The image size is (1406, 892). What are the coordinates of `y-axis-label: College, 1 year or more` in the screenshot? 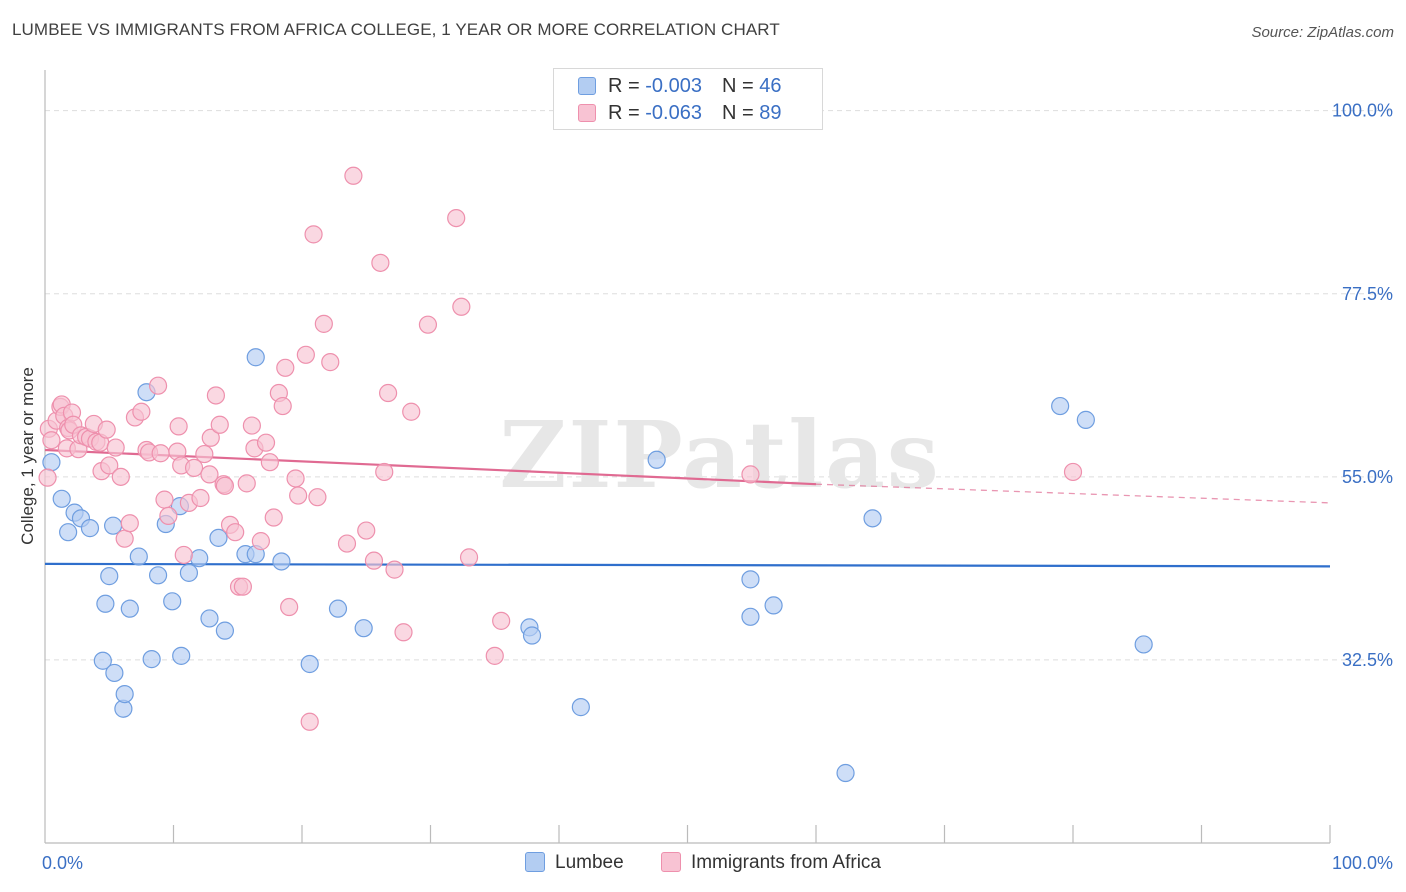 It's located at (27, 456).